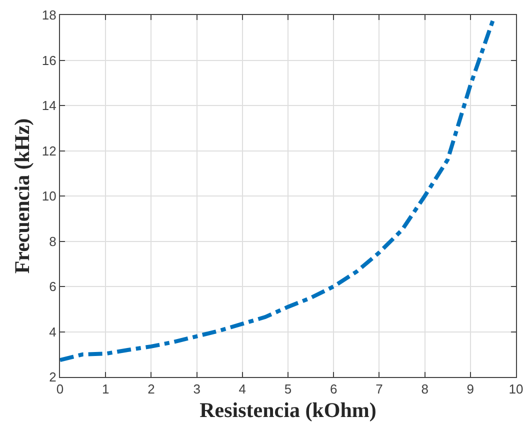 The width and height of the screenshot is (531, 427). Describe the element at coordinates (151, 389) in the screenshot. I see `x-tick-label: 2` at that location.